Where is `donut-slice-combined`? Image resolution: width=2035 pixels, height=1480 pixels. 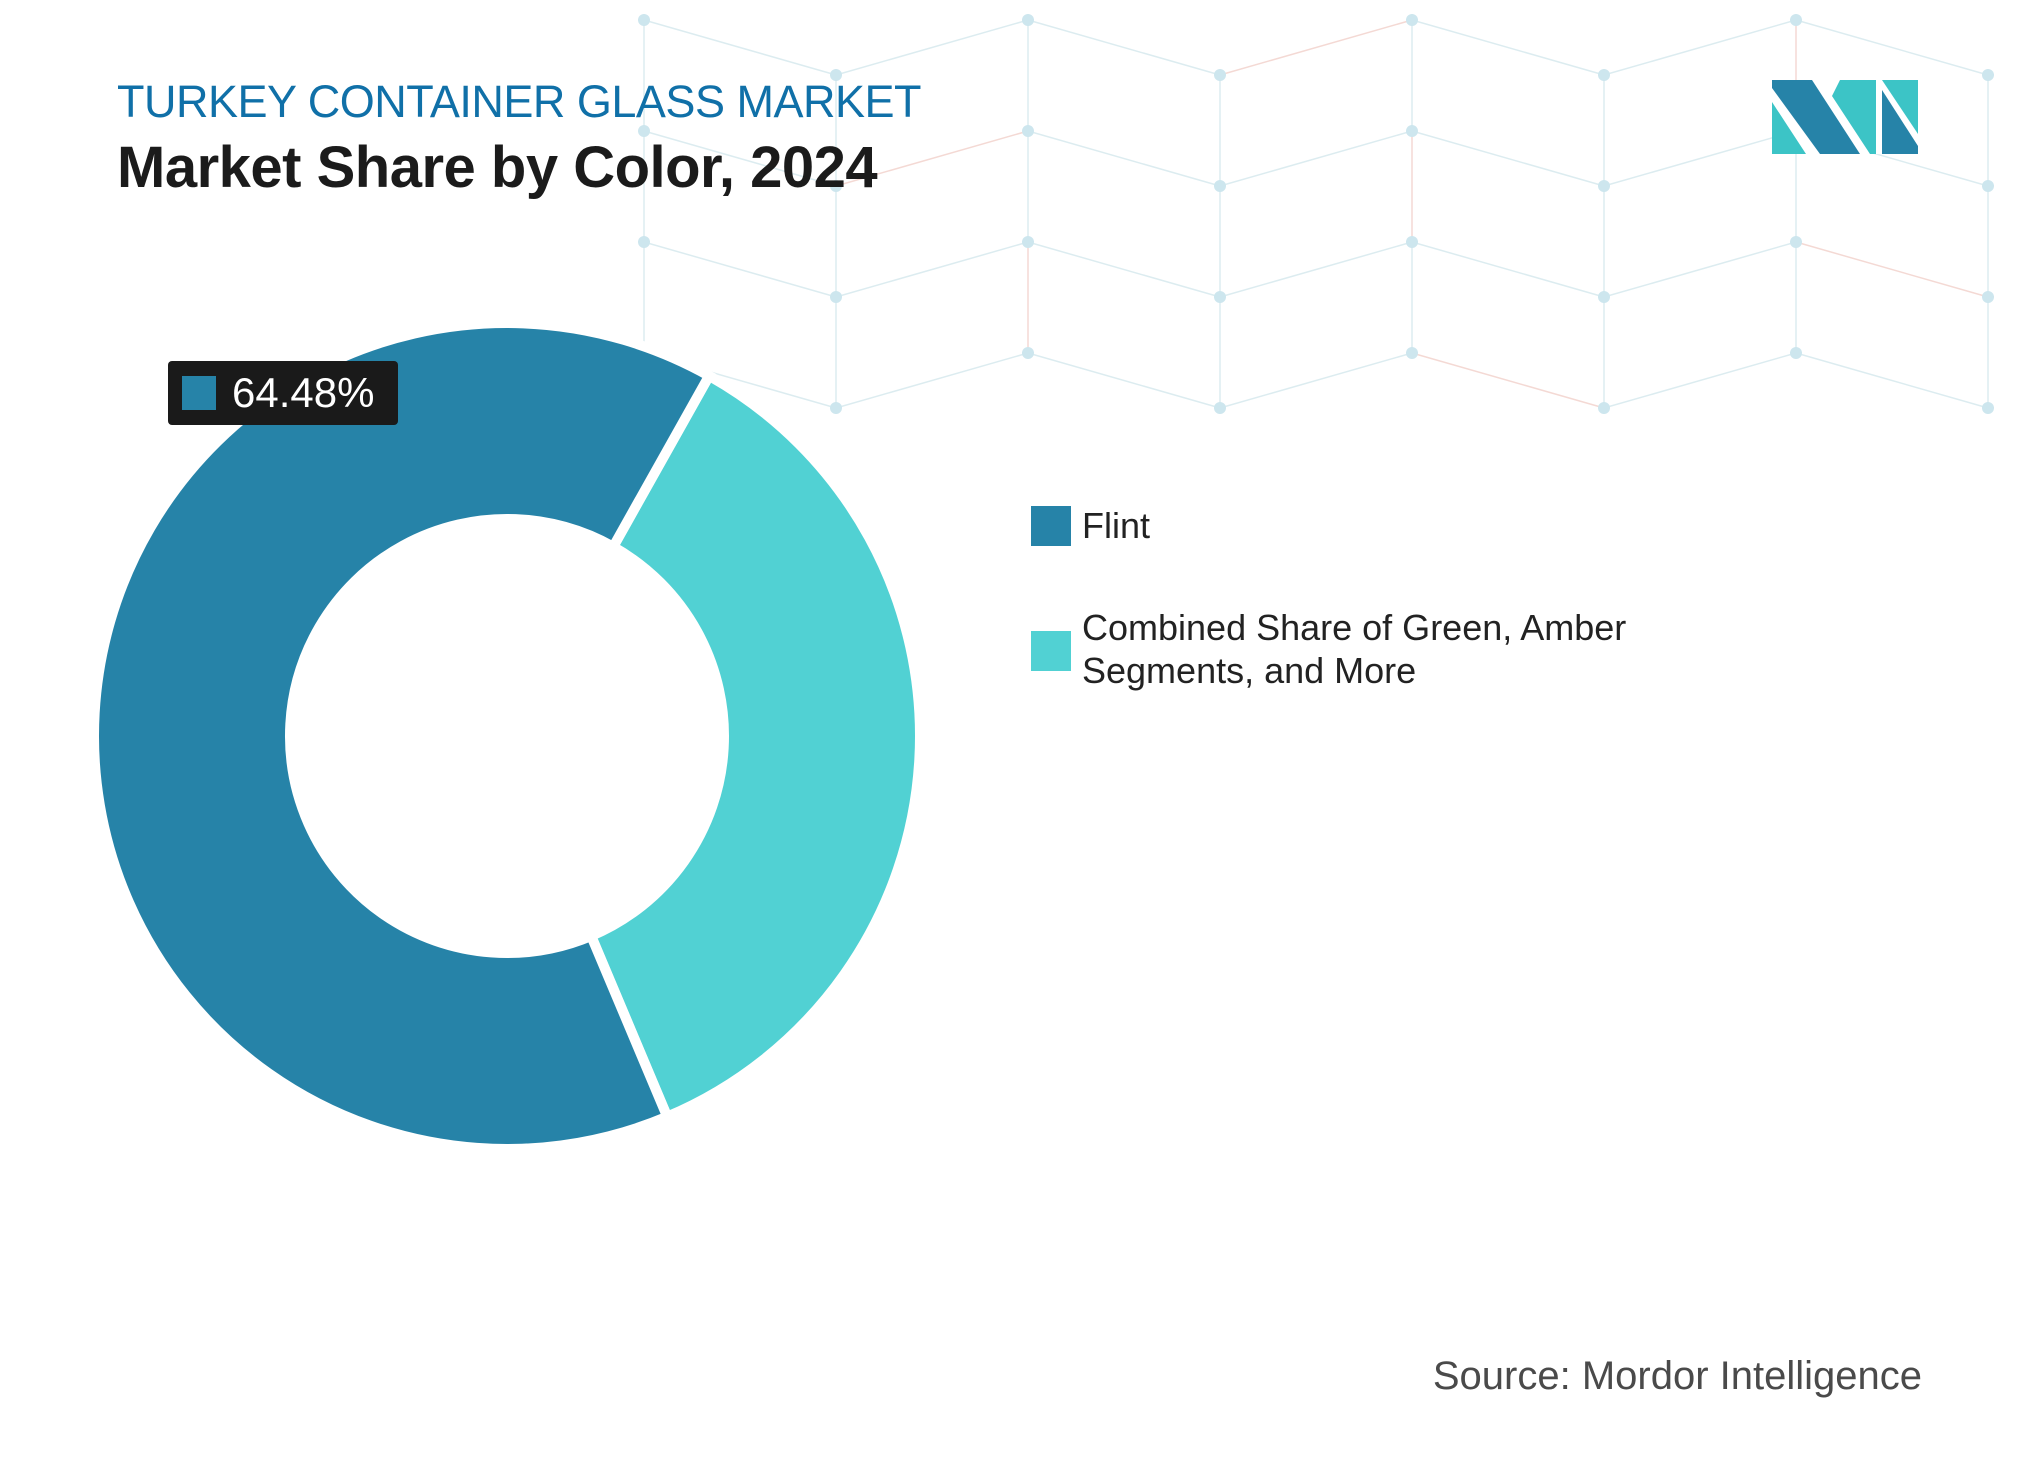
donut-slice-combined is located at coordinates (754, 746).